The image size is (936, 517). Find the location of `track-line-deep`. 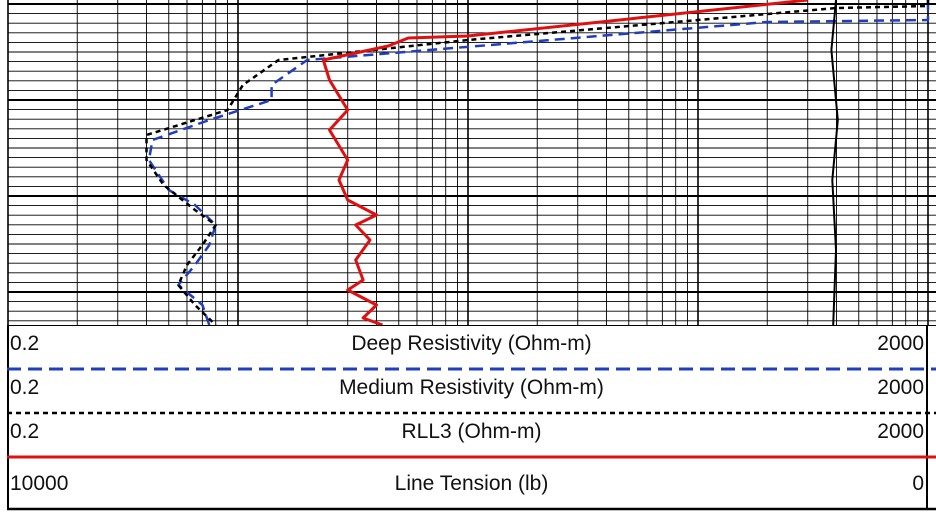

track-line-deep is located at coordinates (471, 369).